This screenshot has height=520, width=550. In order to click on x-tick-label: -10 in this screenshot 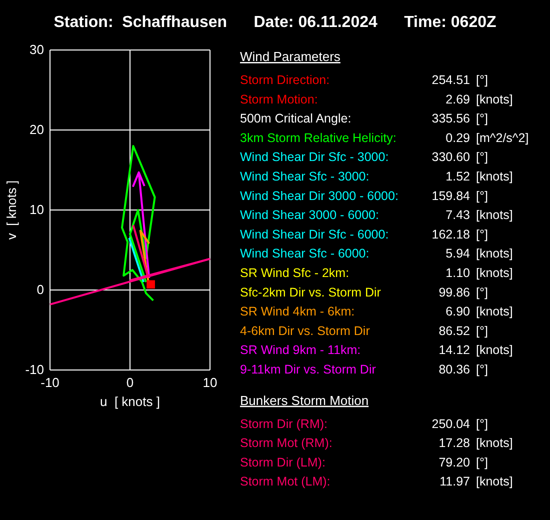, I will do `click(50, 382)`.